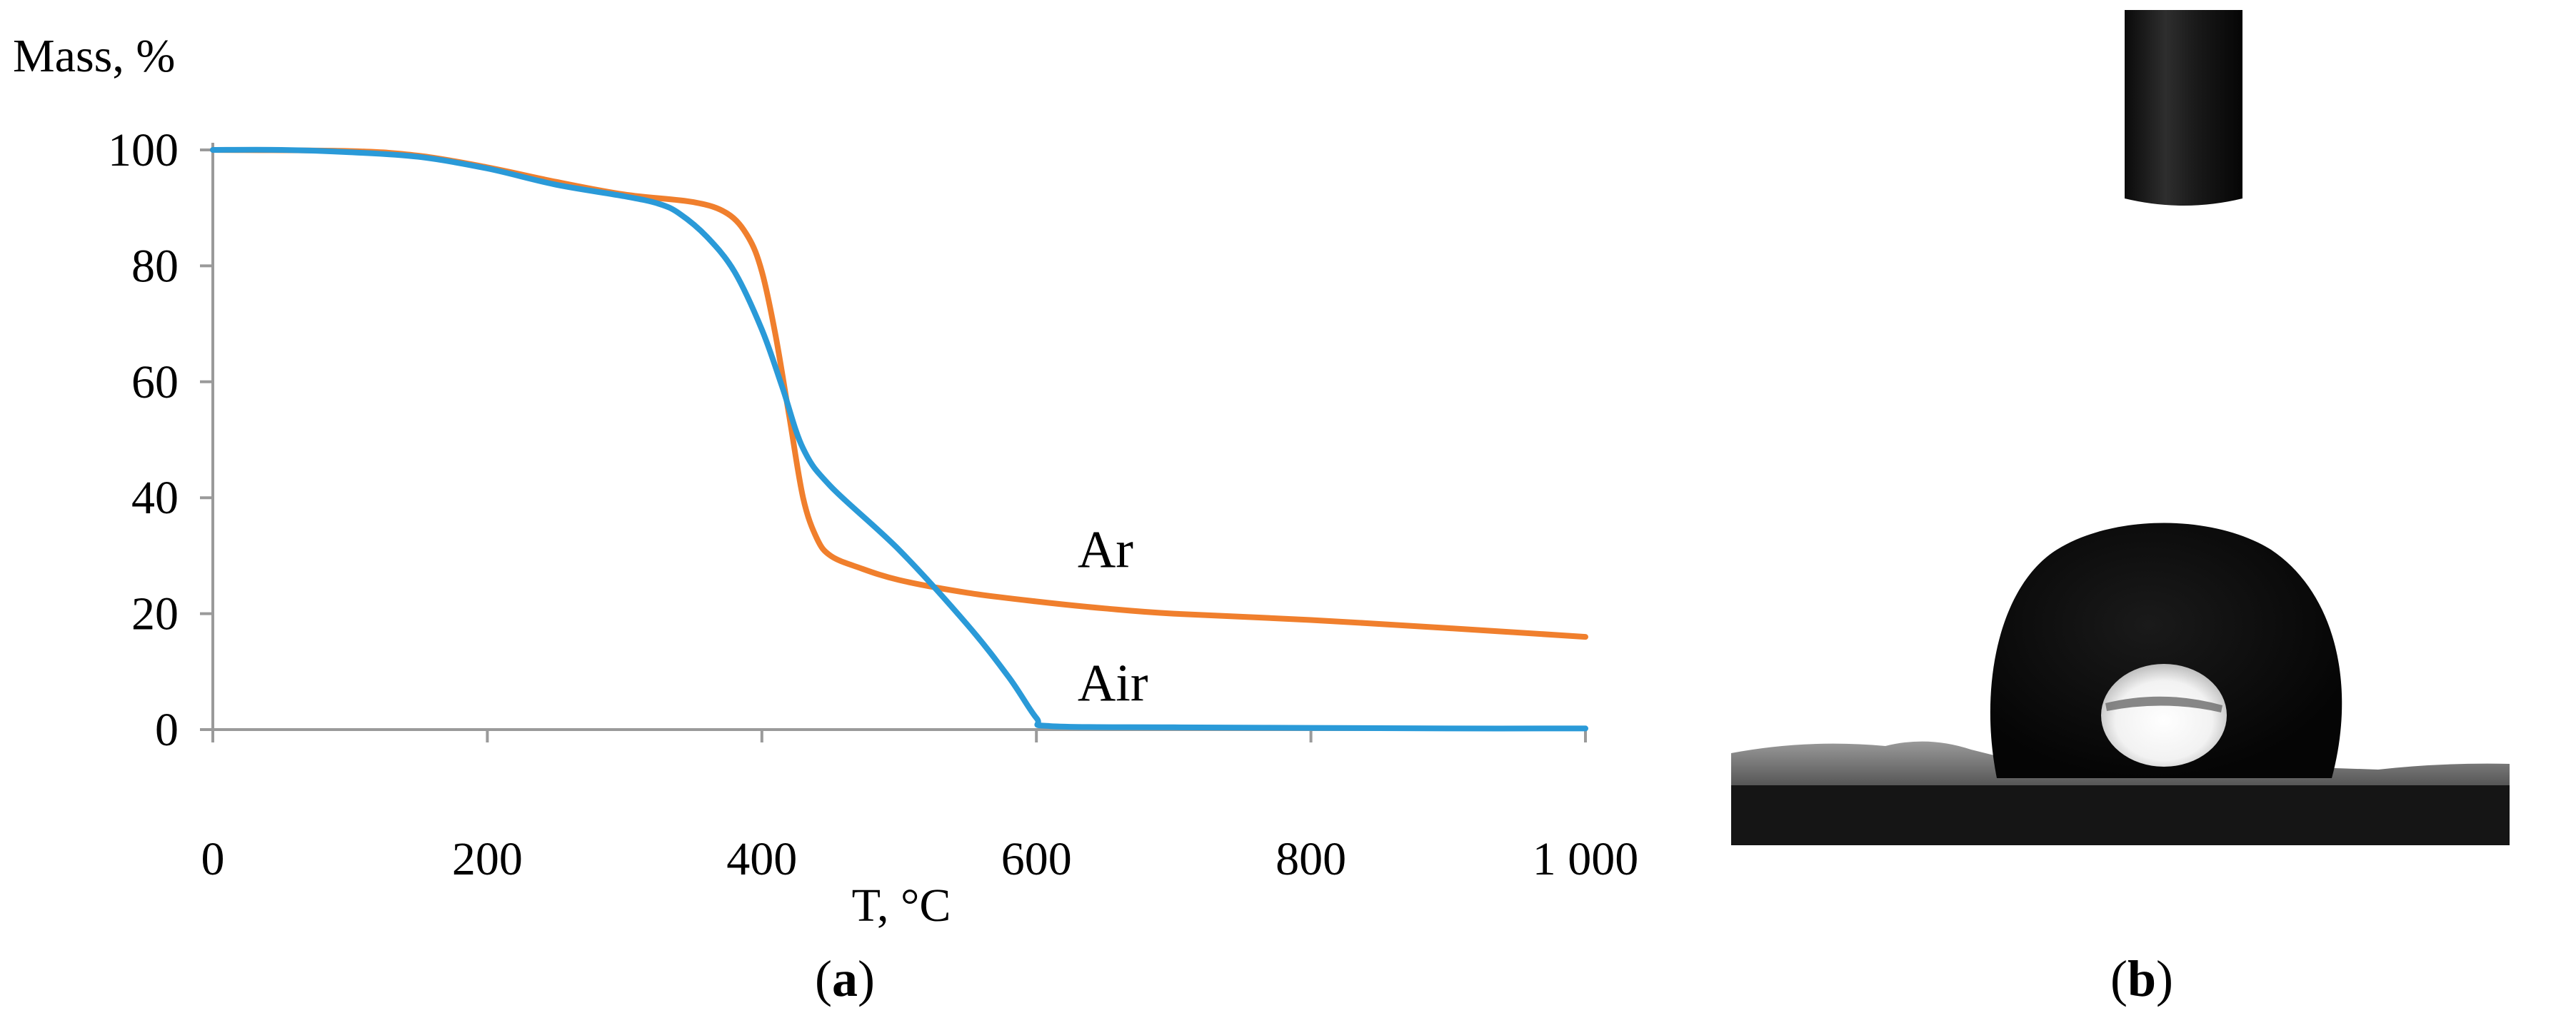 The image size is (2576, 1023). Describe the element at coordinates (143, 150) in the screenshot. I see `y-tick-label: 100` at that location.